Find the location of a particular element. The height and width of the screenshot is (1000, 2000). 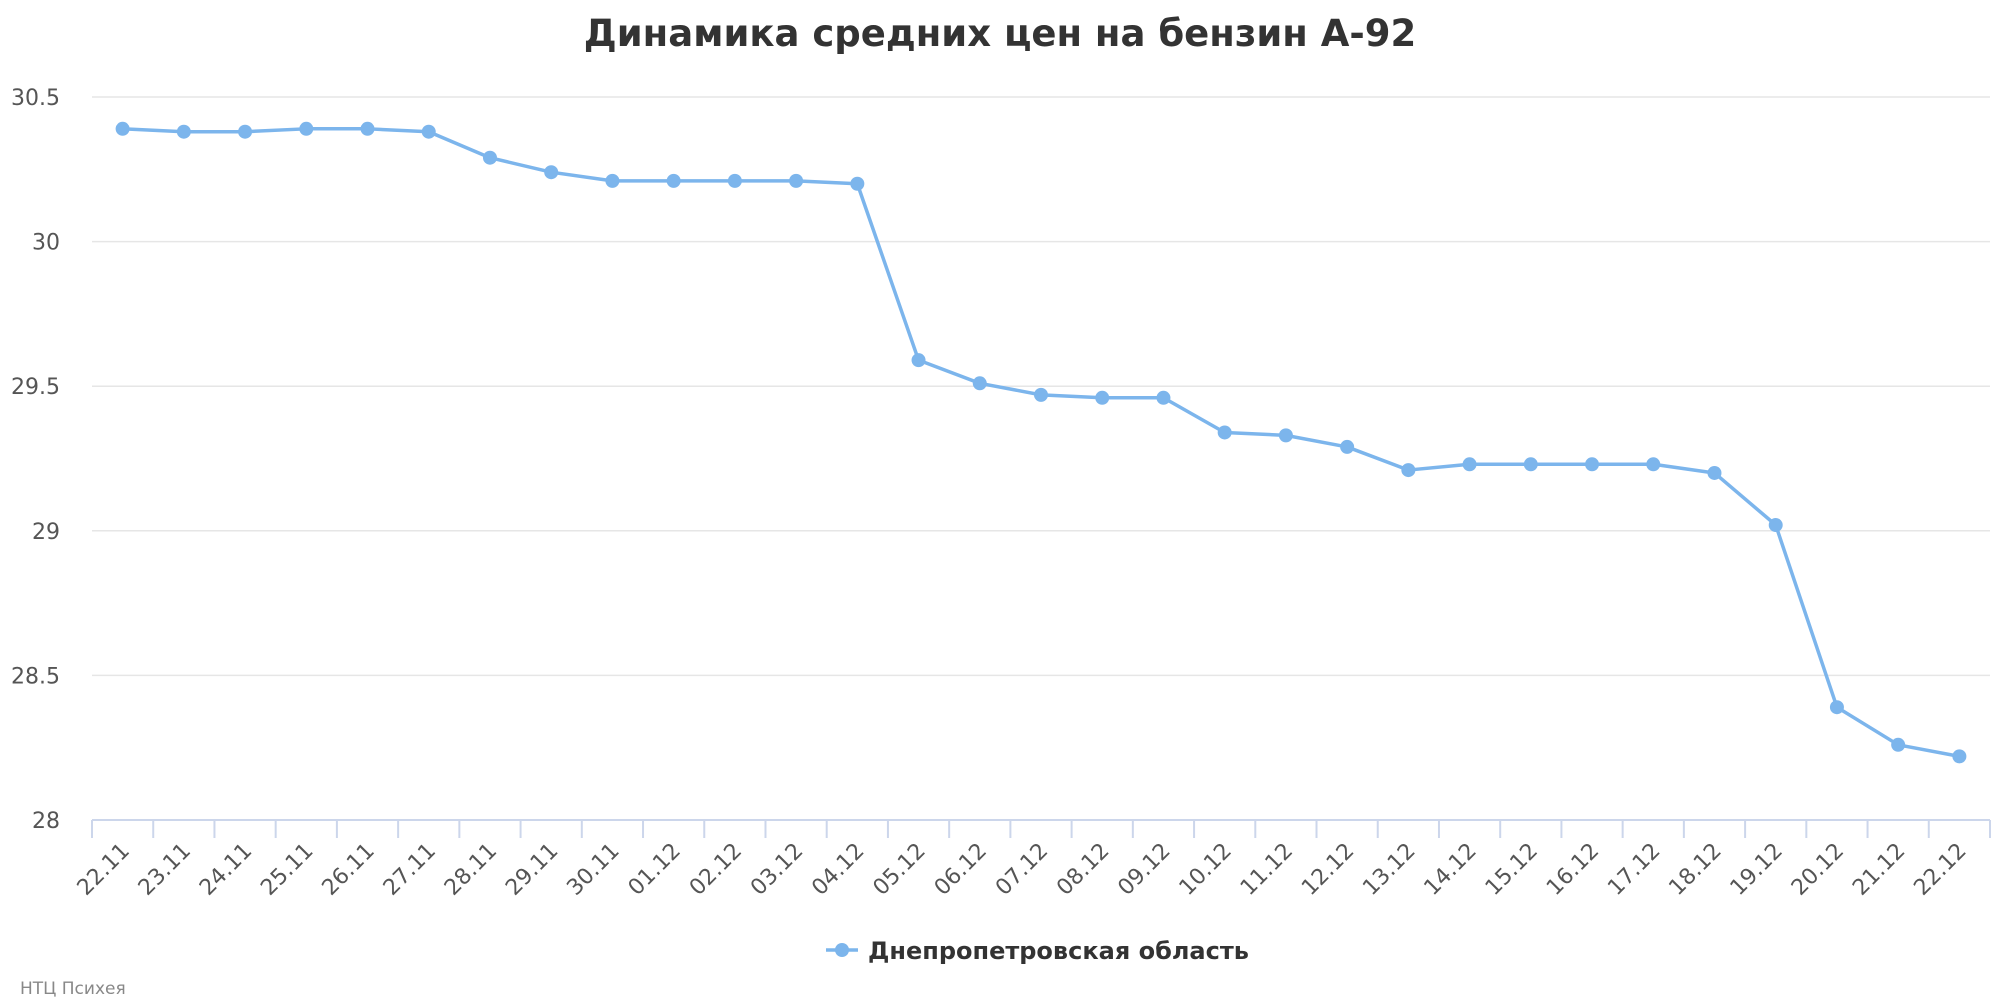

x-tick-label: 28.11 is located at coordinates (471, 870).